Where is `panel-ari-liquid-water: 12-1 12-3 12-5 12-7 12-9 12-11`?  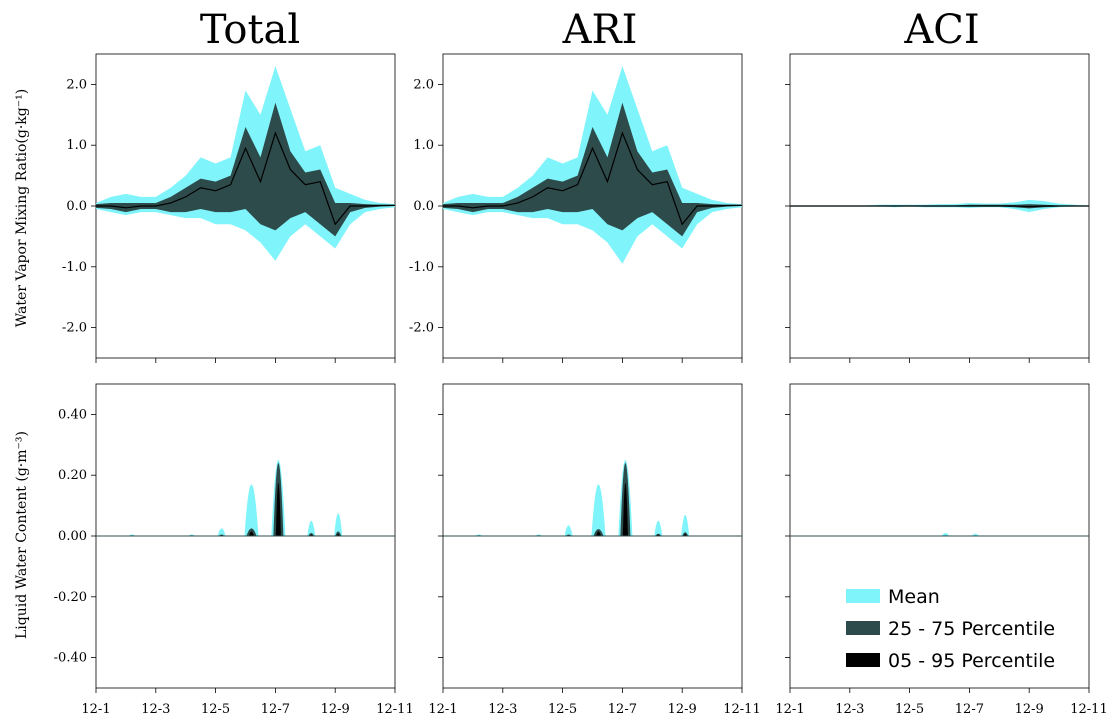
panel-ari-liquid-water: 12-1 12-3 12-5 12-7 12-9 12-11 is located at coordinates (594, 550).